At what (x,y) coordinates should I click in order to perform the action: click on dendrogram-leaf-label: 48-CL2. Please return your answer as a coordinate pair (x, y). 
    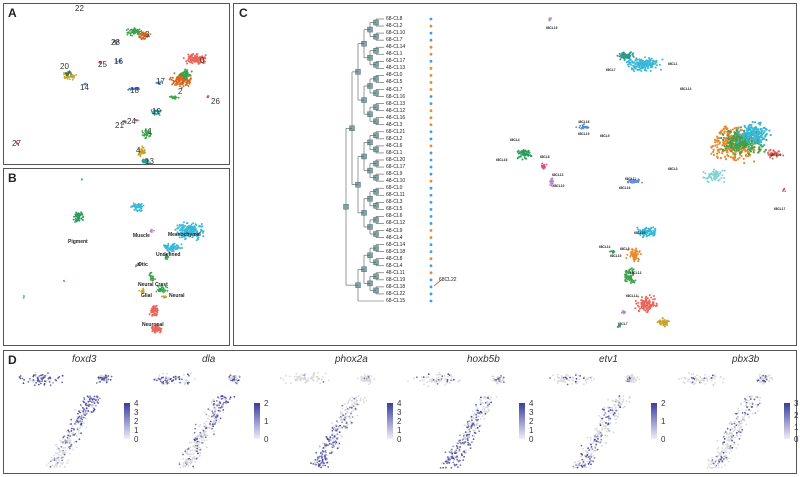
    Looking at the image, I should click on (394, 26).